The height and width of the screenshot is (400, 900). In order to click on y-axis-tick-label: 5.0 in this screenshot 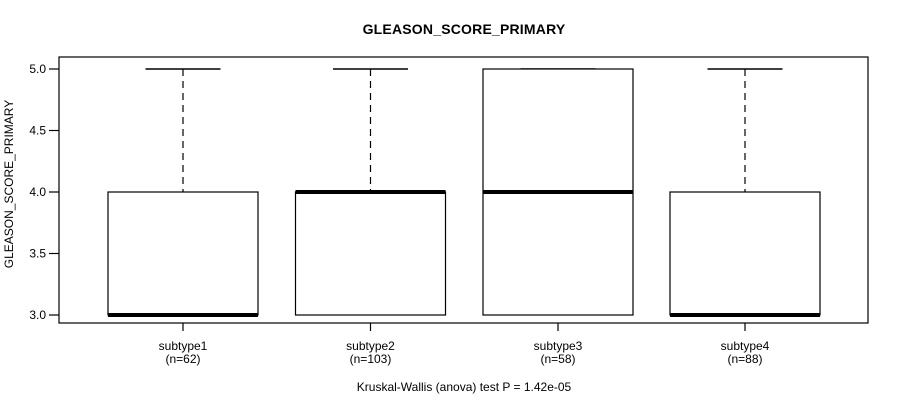, I will do `click(37, 69)`.